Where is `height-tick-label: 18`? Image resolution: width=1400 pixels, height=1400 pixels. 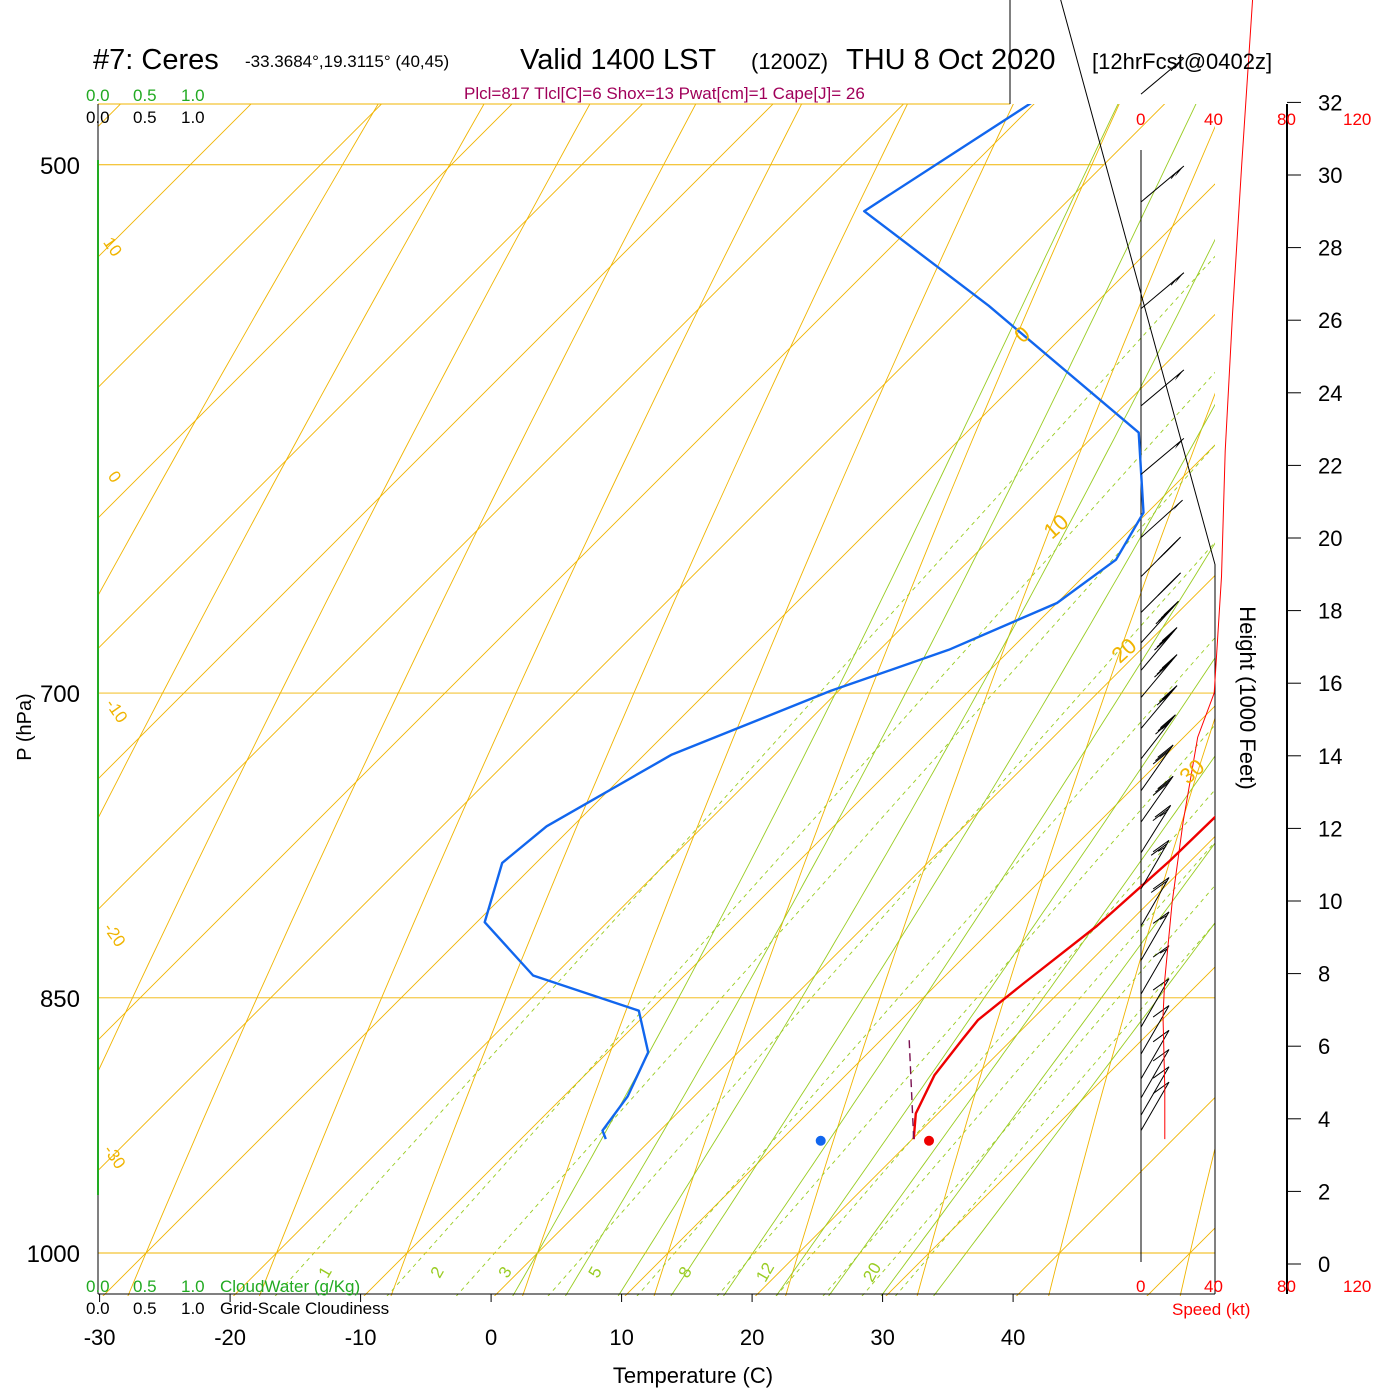
height-tick-label: 18 is located at coordinates (1330, 611).